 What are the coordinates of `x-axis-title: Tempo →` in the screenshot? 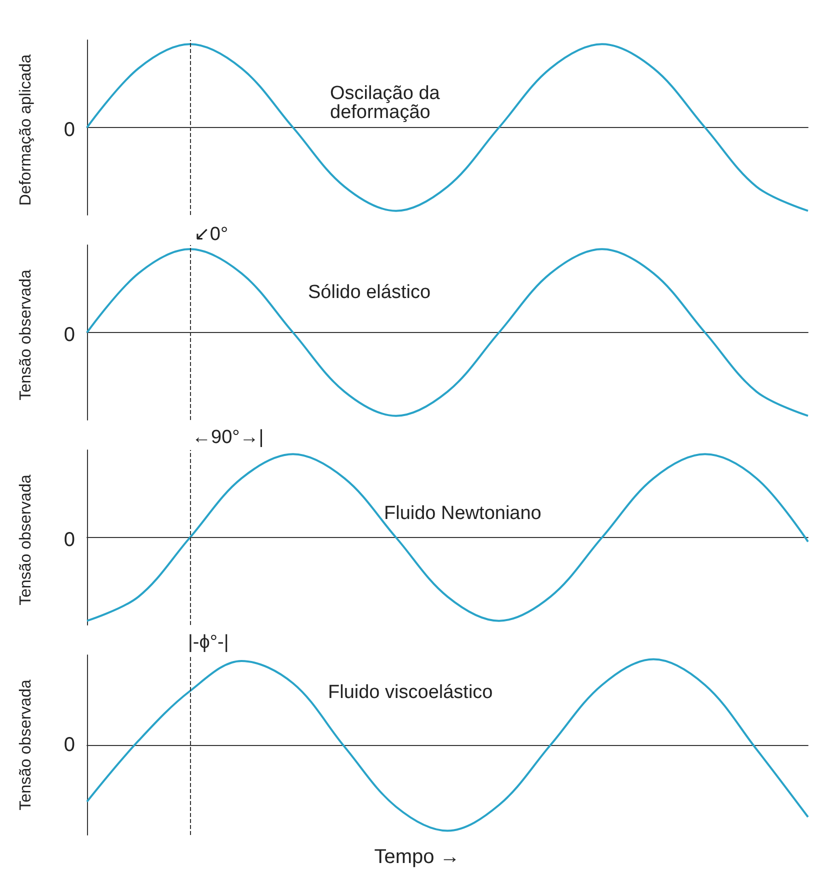 It's located at (417, 857).